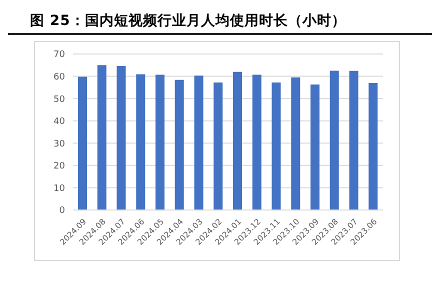  I want to click on y-tick-label: 20, so click(60, 167).